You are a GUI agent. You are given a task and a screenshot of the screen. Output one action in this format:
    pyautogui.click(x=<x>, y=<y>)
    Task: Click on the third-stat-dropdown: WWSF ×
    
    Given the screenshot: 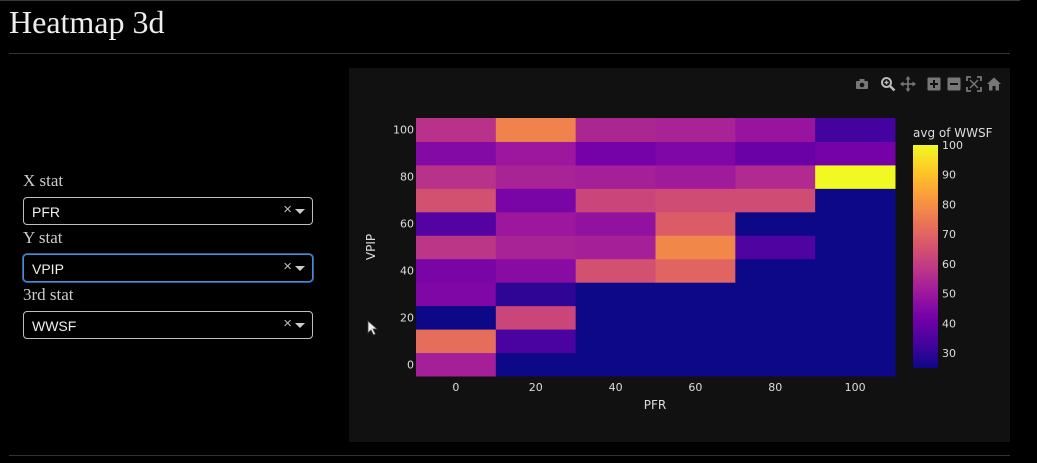 What is the action you would take?
    pyautogui.click(x=168, y=325)
    